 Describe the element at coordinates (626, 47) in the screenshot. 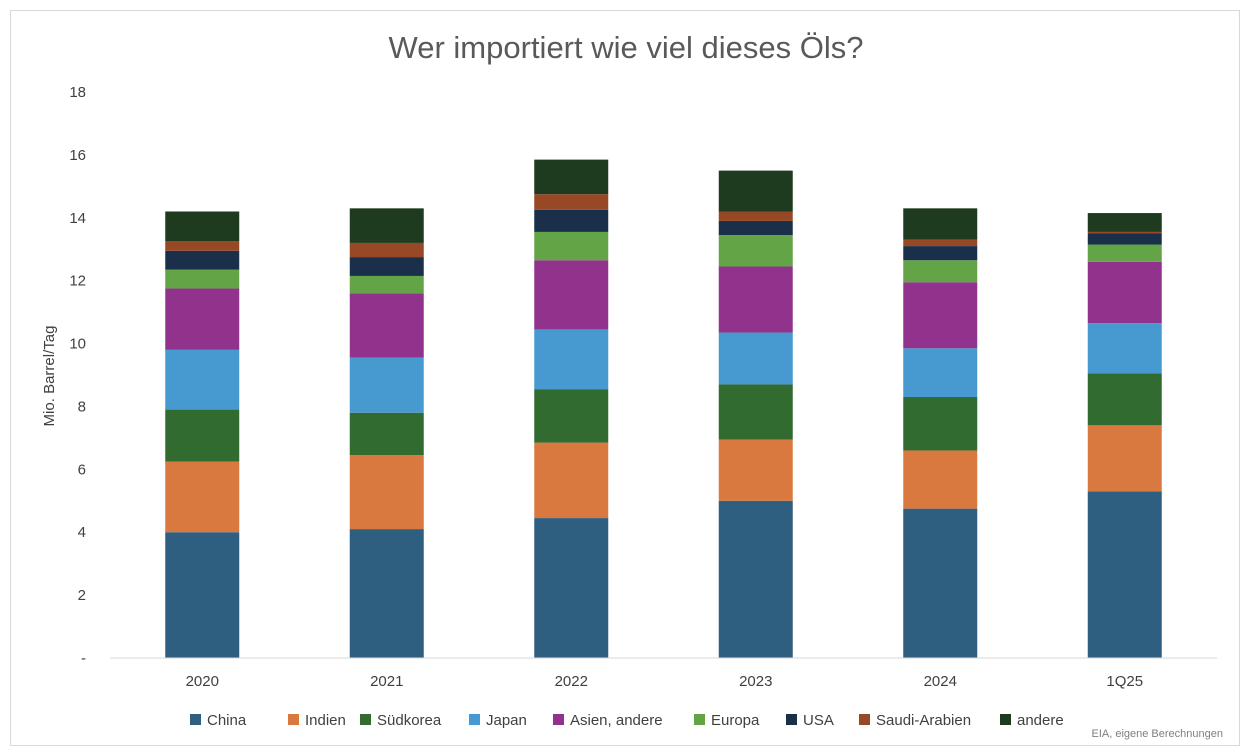

I see `chart-title: Wer importiert wie viel dieses Öls?` at that location.